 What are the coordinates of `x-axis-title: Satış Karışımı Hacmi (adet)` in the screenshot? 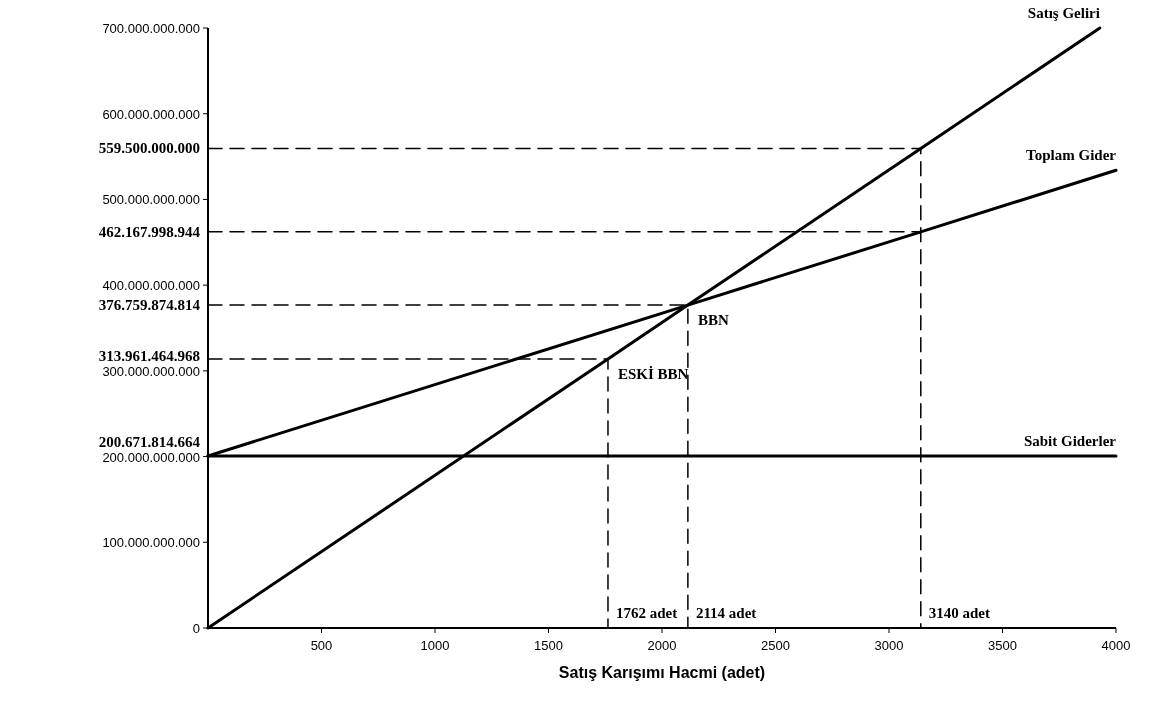 It's located at (662, 672).